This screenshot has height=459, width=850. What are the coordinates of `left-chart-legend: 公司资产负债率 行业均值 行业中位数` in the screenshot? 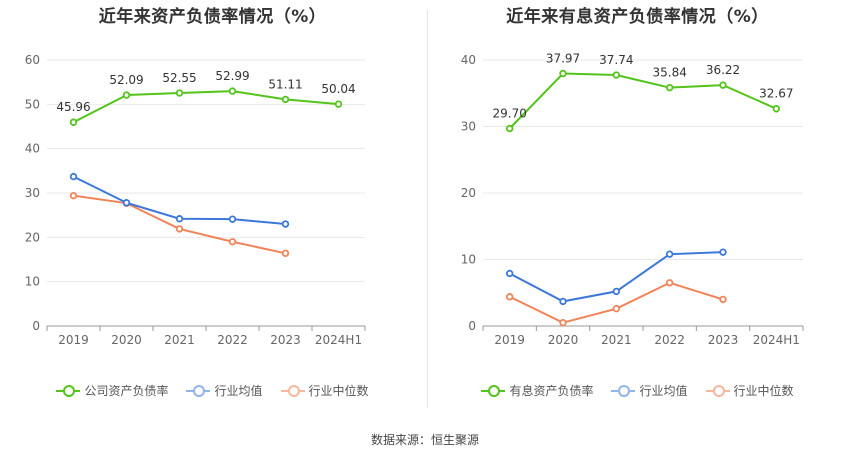 It's located at (212, 390).